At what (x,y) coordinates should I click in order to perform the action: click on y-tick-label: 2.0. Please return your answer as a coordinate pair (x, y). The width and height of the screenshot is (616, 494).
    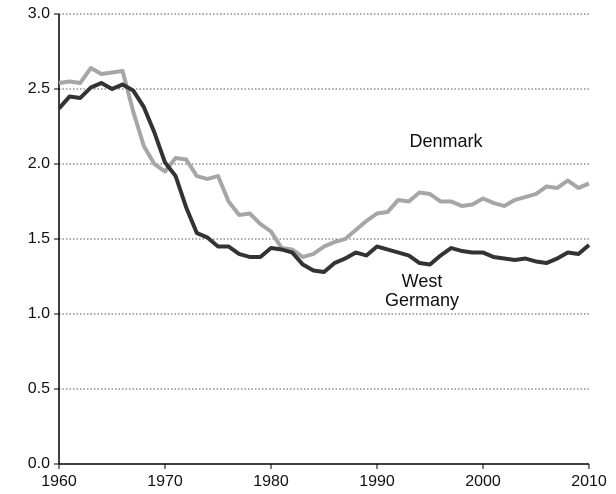
    Looking at the image, I should click on (39, 163).